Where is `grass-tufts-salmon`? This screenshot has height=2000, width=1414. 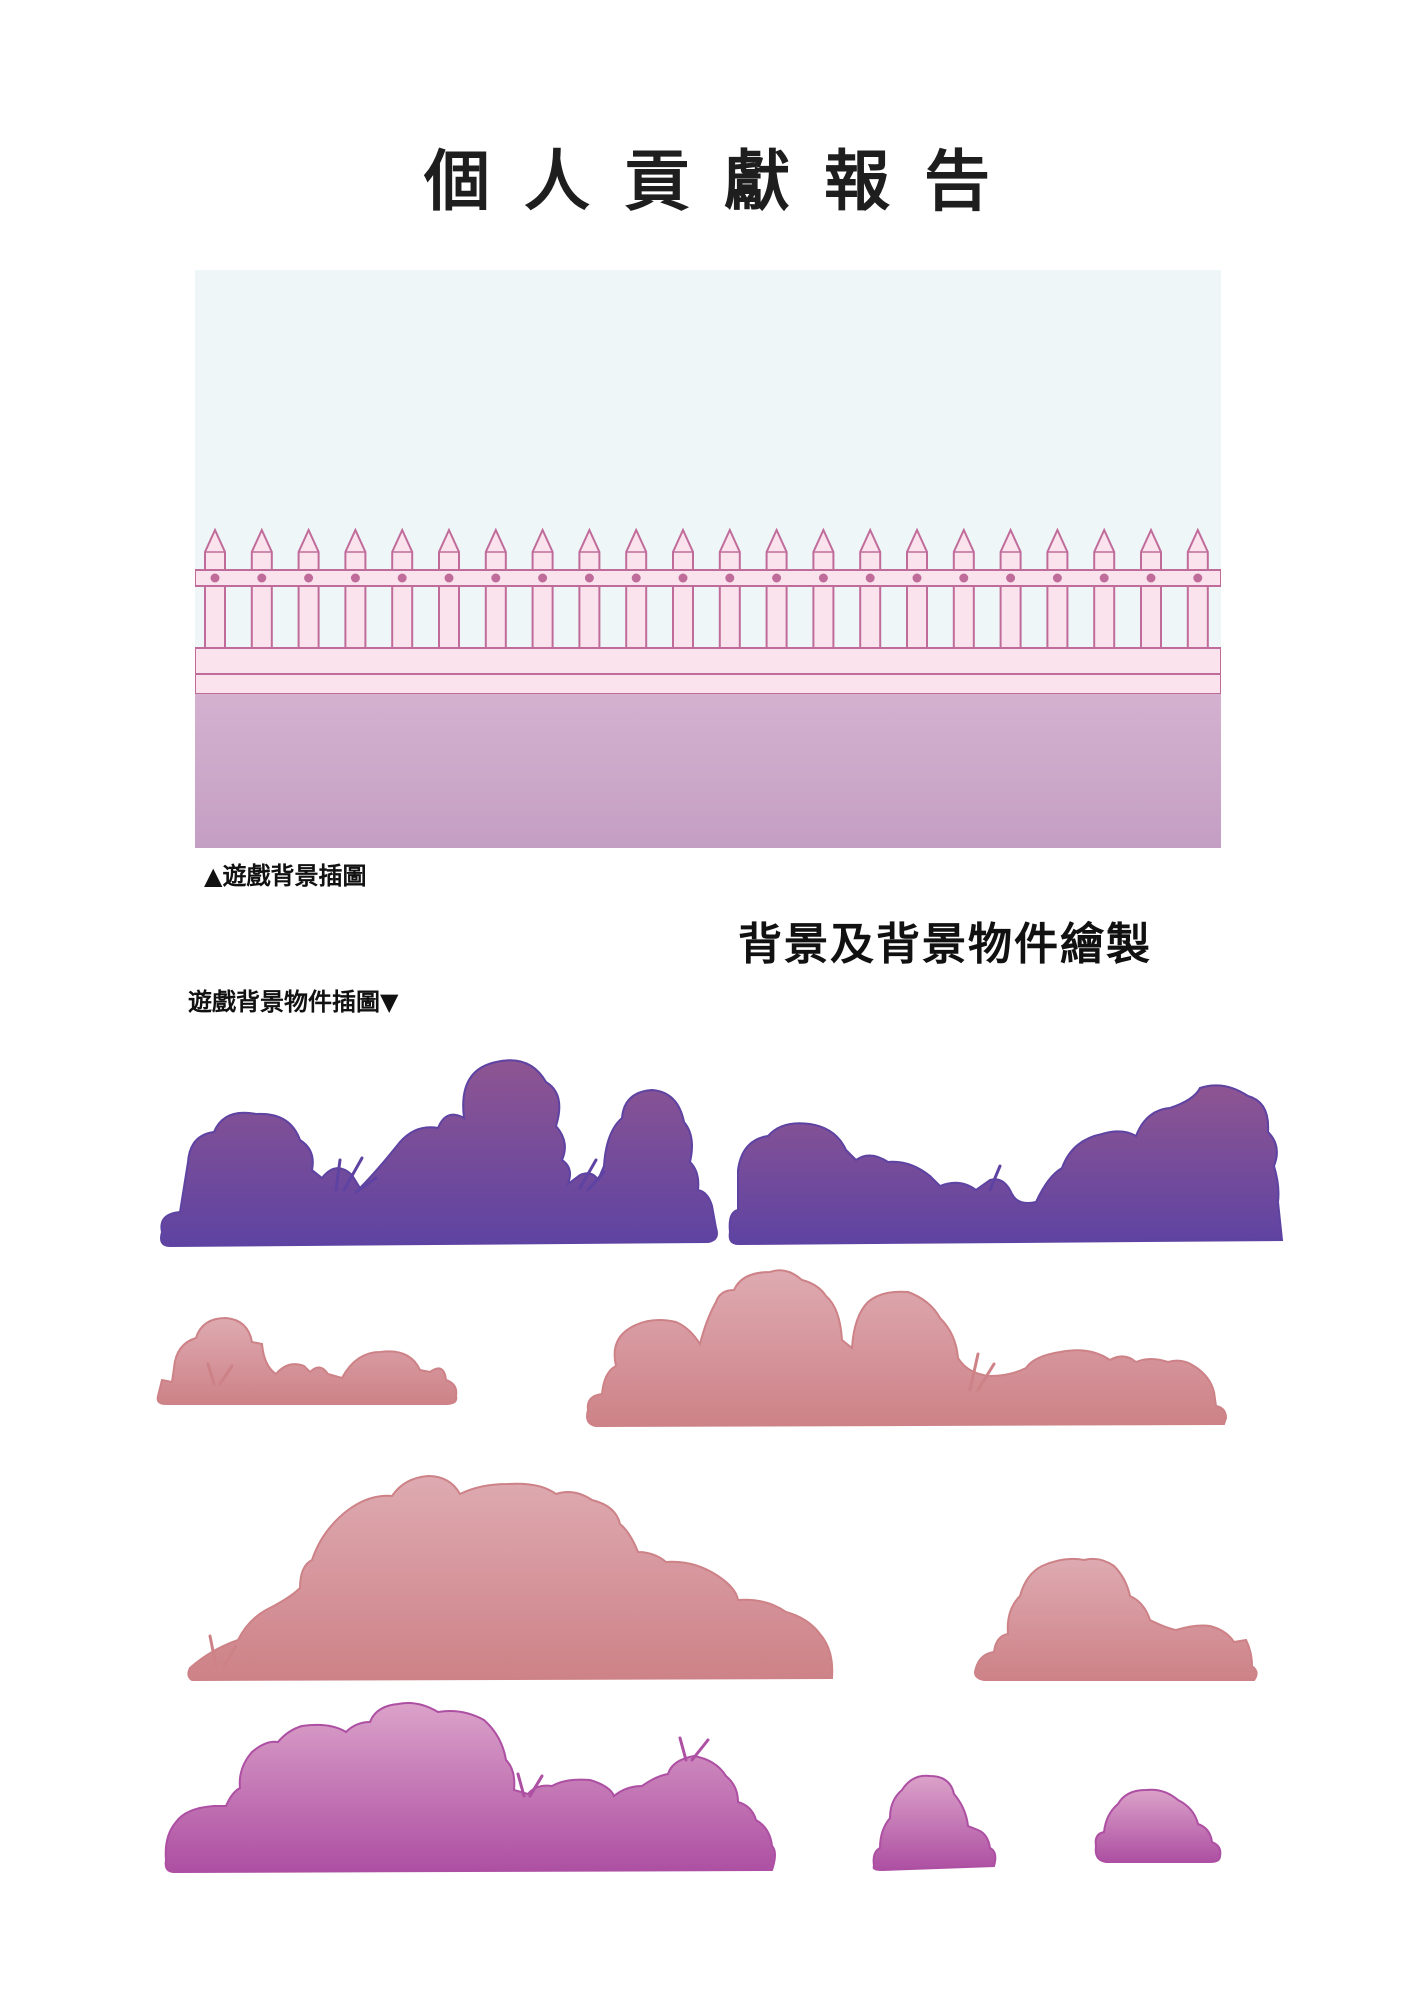 grass-tufts-salmon is located at coordinates (601, 1510).